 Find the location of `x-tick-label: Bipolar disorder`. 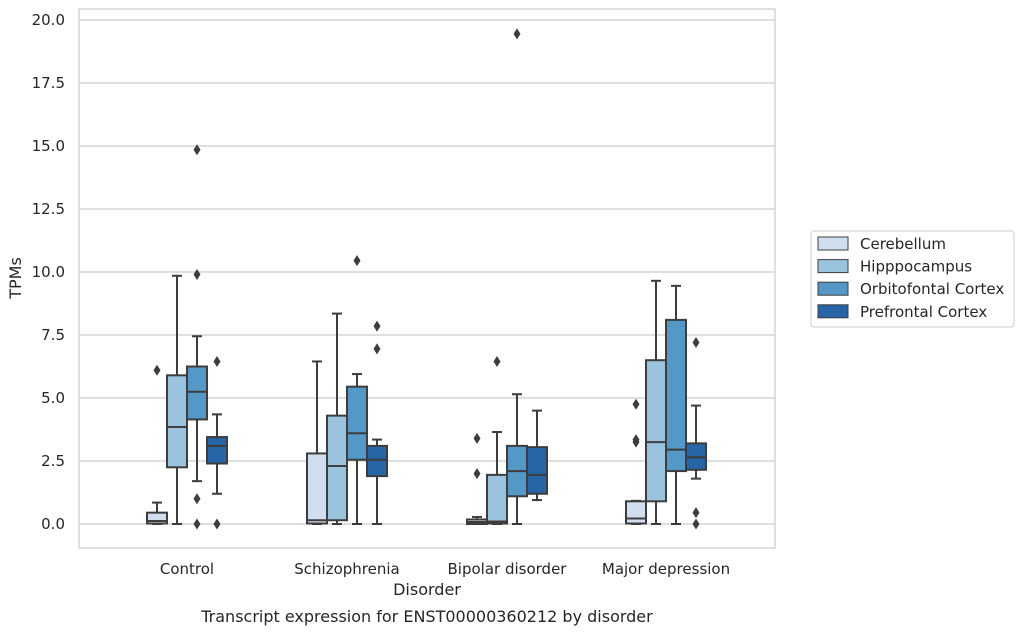

x-tick-label: Bipolar disorder is located at coordinates (508, 569).